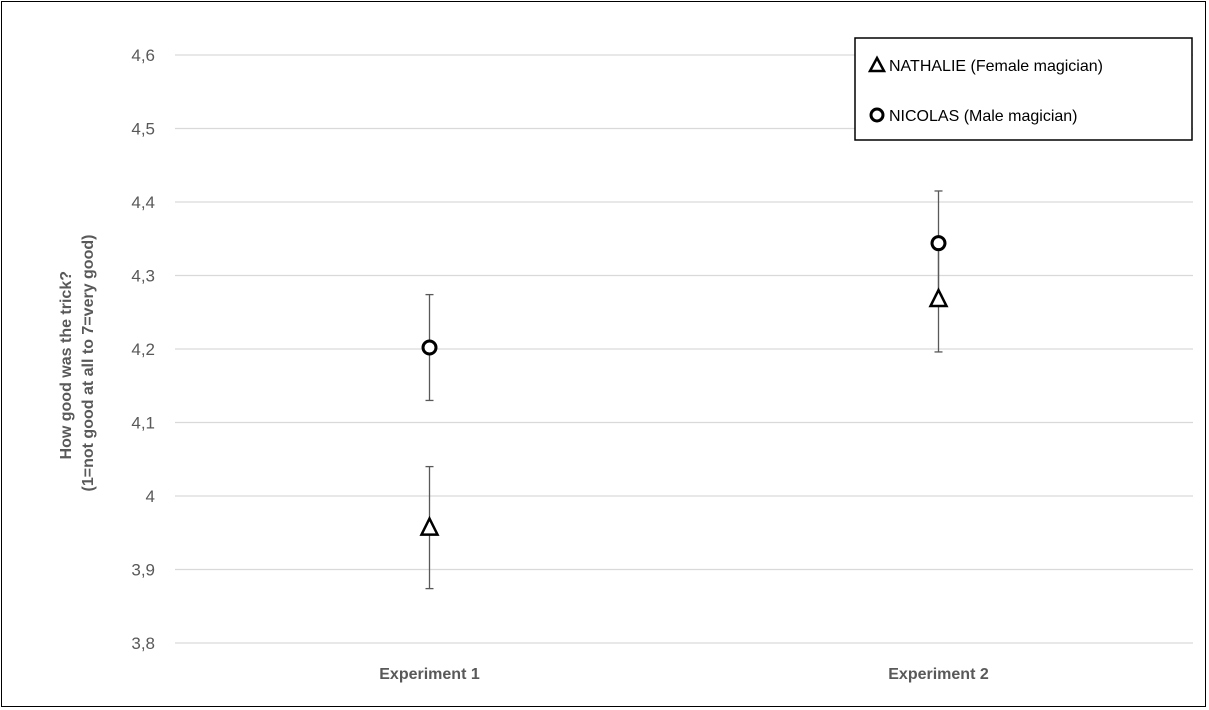 The height and width of the screenshot is (710, 1209). Describe the element at coordinates (143, 129) in the screenshot. I see `y-tick-label: 4,5` at that location.